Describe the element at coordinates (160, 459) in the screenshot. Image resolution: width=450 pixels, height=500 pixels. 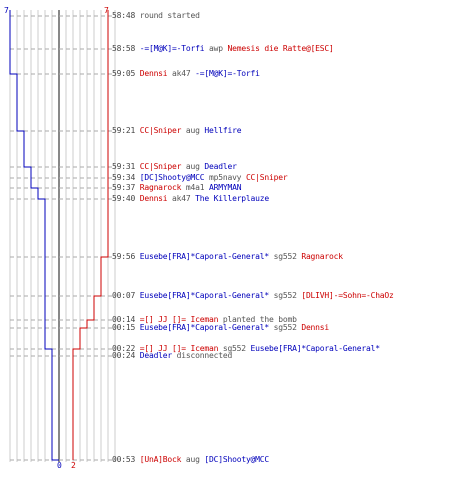
I see `player-name: [UnA]Bock` at that location.